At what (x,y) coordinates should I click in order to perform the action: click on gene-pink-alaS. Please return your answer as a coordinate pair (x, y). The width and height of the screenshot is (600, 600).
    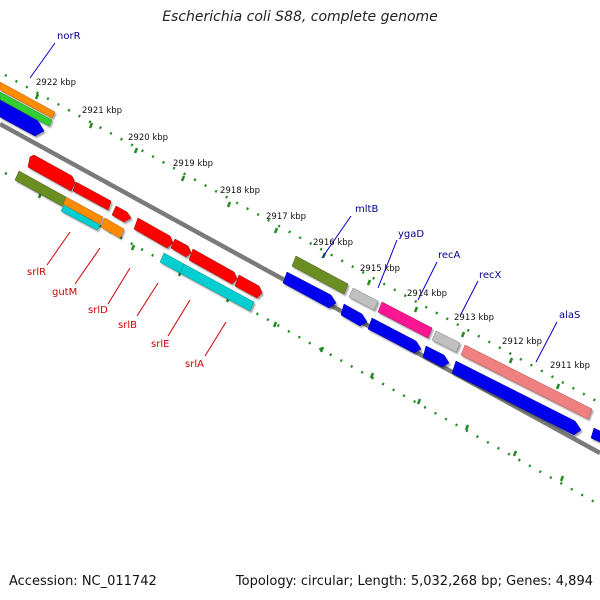
    Looking at the image, I should click on (526, 382).